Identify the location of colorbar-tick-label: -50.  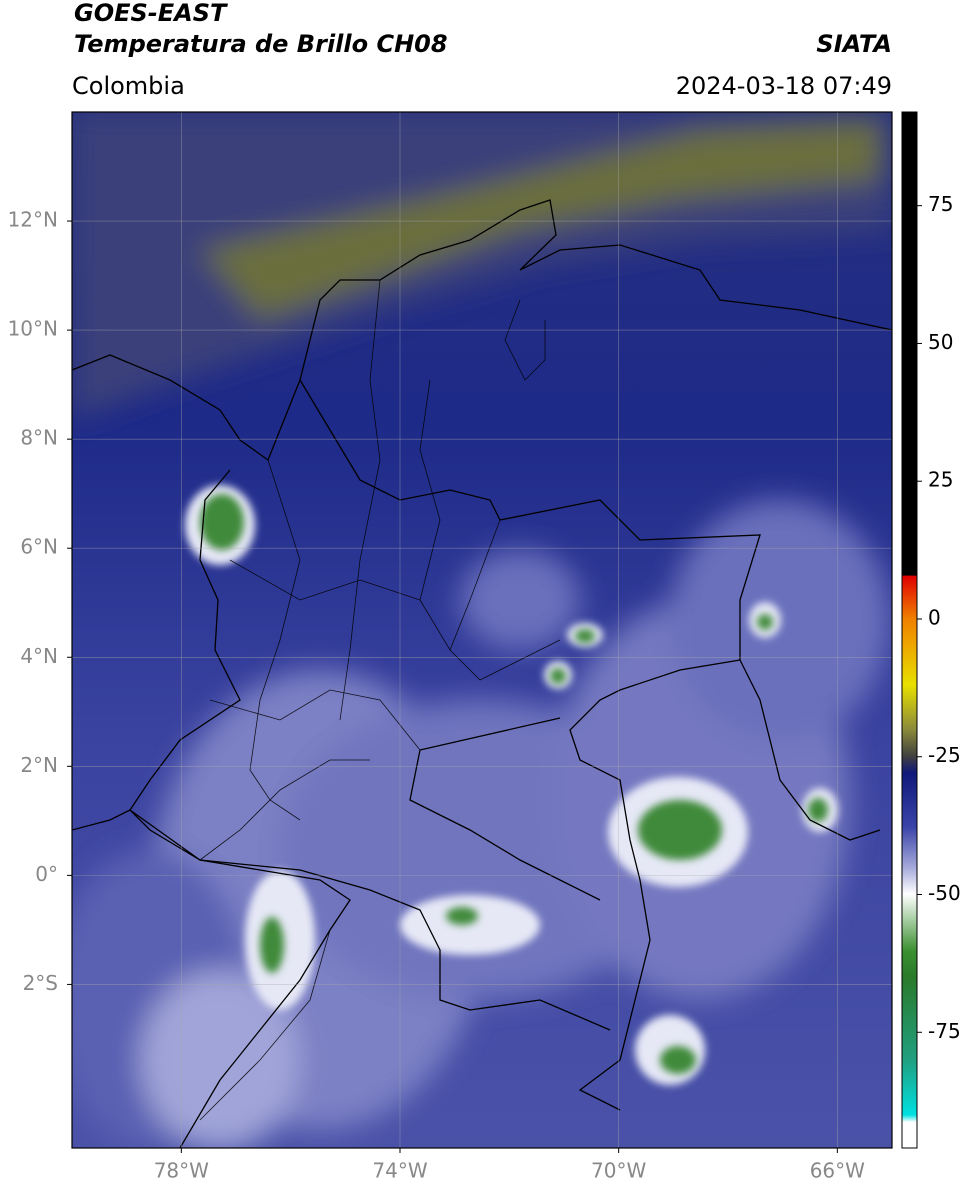
(944, 893).